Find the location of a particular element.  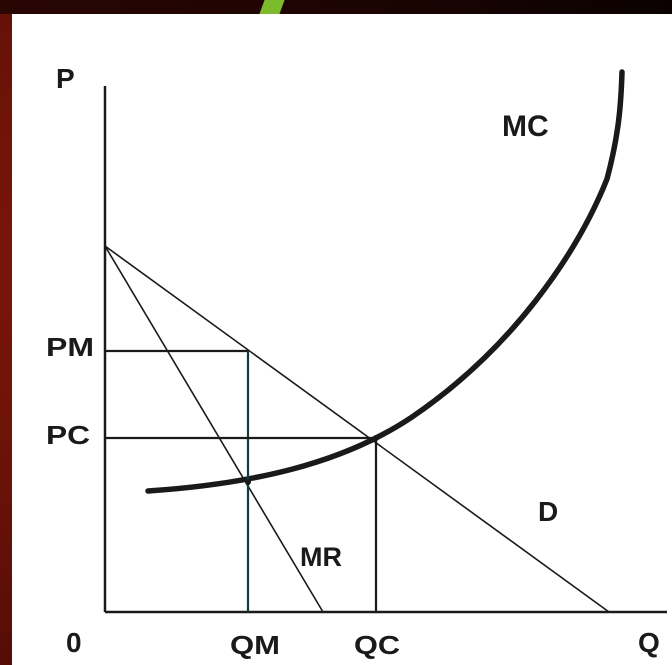

demand-label: D is located at coordinates (548, 511).